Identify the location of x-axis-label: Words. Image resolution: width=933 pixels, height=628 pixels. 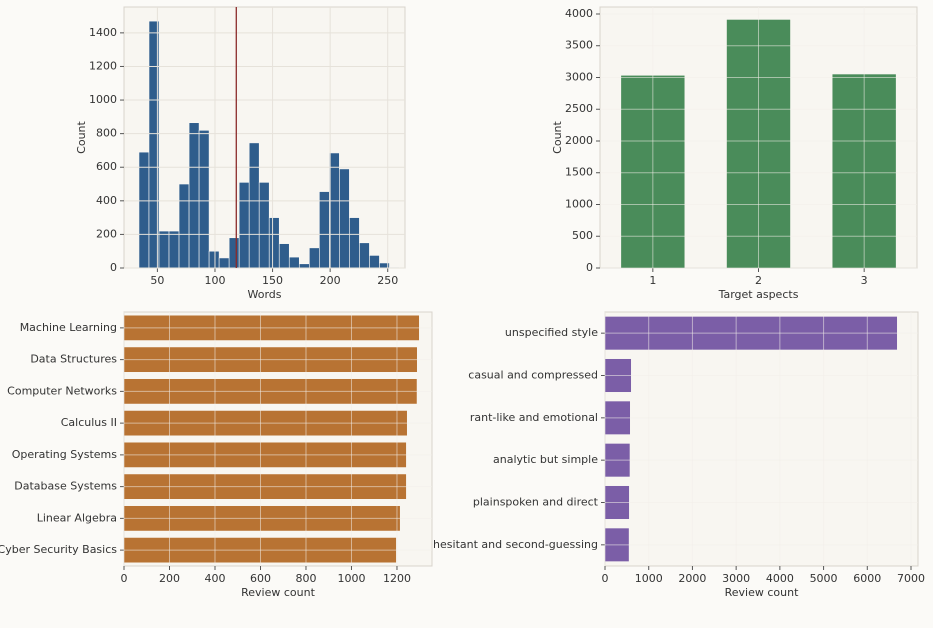
(264, 294).